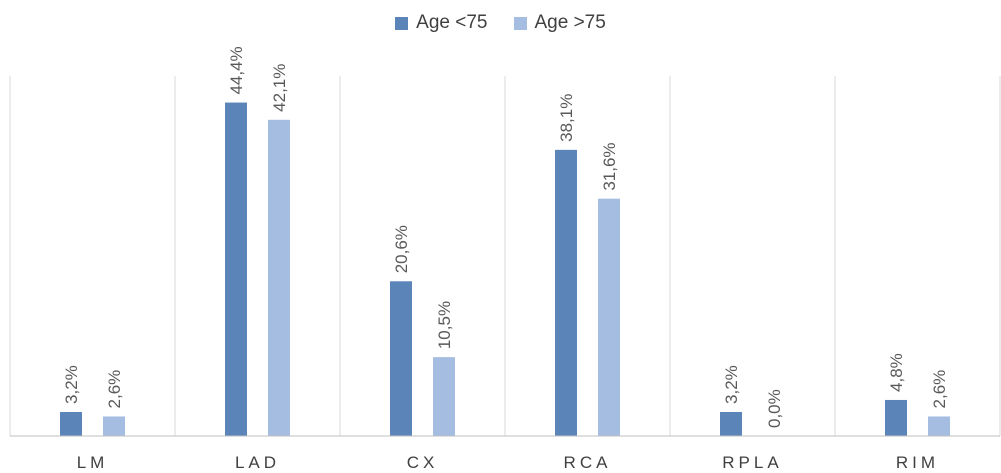  What do you see at coordinates (452, 22) in the screenshot?
I see `legend-label-age-under-75: Age <75` at bounding box center [452, 22].